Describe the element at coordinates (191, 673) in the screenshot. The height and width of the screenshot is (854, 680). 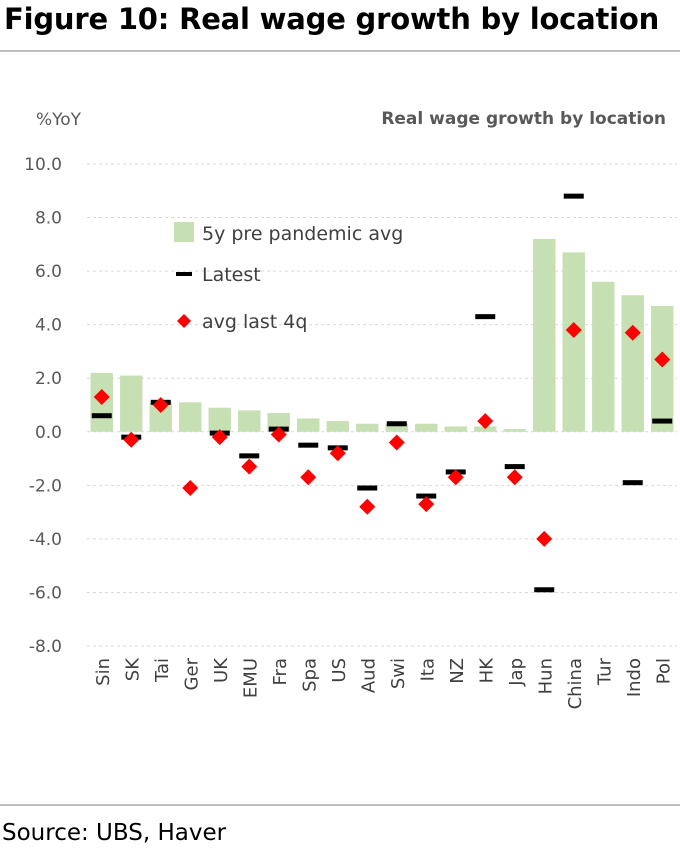
I see `category-label: Ger` at that location.